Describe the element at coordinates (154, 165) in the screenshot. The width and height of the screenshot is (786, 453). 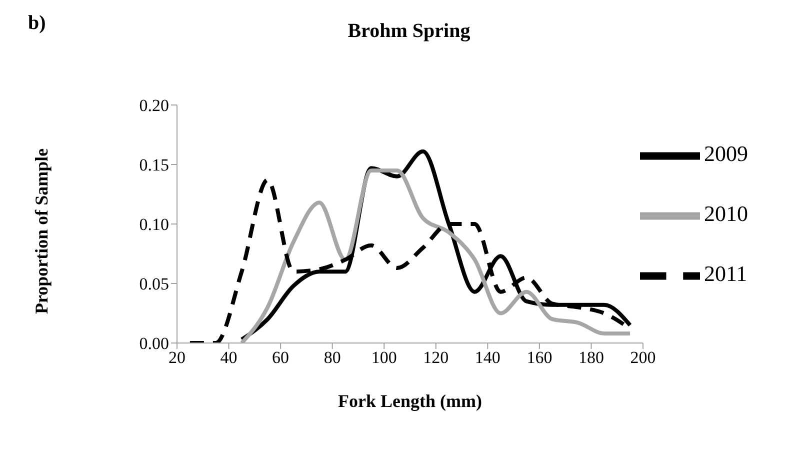
I see `y-tick-label: 0.15` at that location.